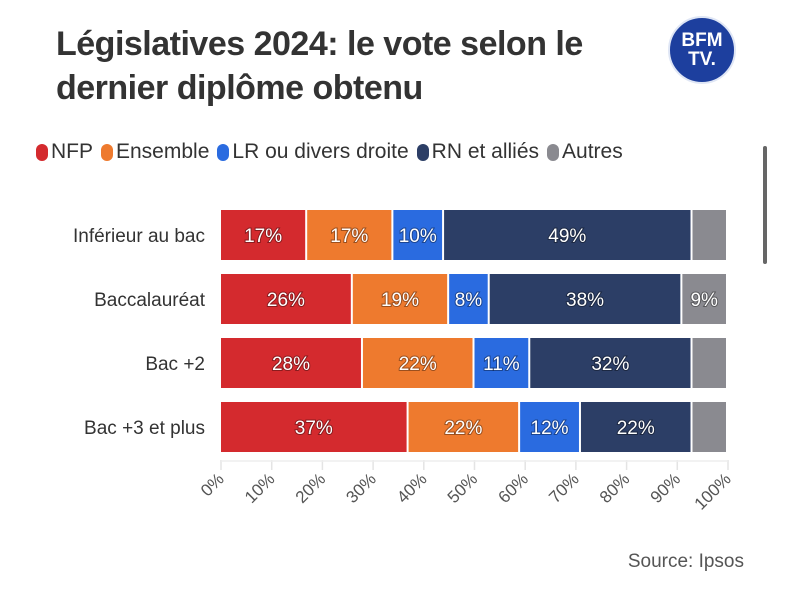 The image size is (800, 611). I want to click on source-note: Source: Ipsos, so click(685, 561).